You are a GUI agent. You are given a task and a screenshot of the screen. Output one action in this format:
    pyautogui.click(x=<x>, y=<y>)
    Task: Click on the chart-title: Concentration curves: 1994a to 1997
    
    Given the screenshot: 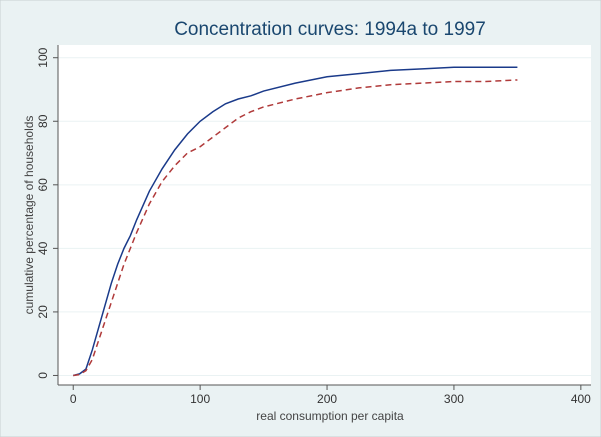 What is the action you would take?
    pyautogui.click(x=330, y=29)
    